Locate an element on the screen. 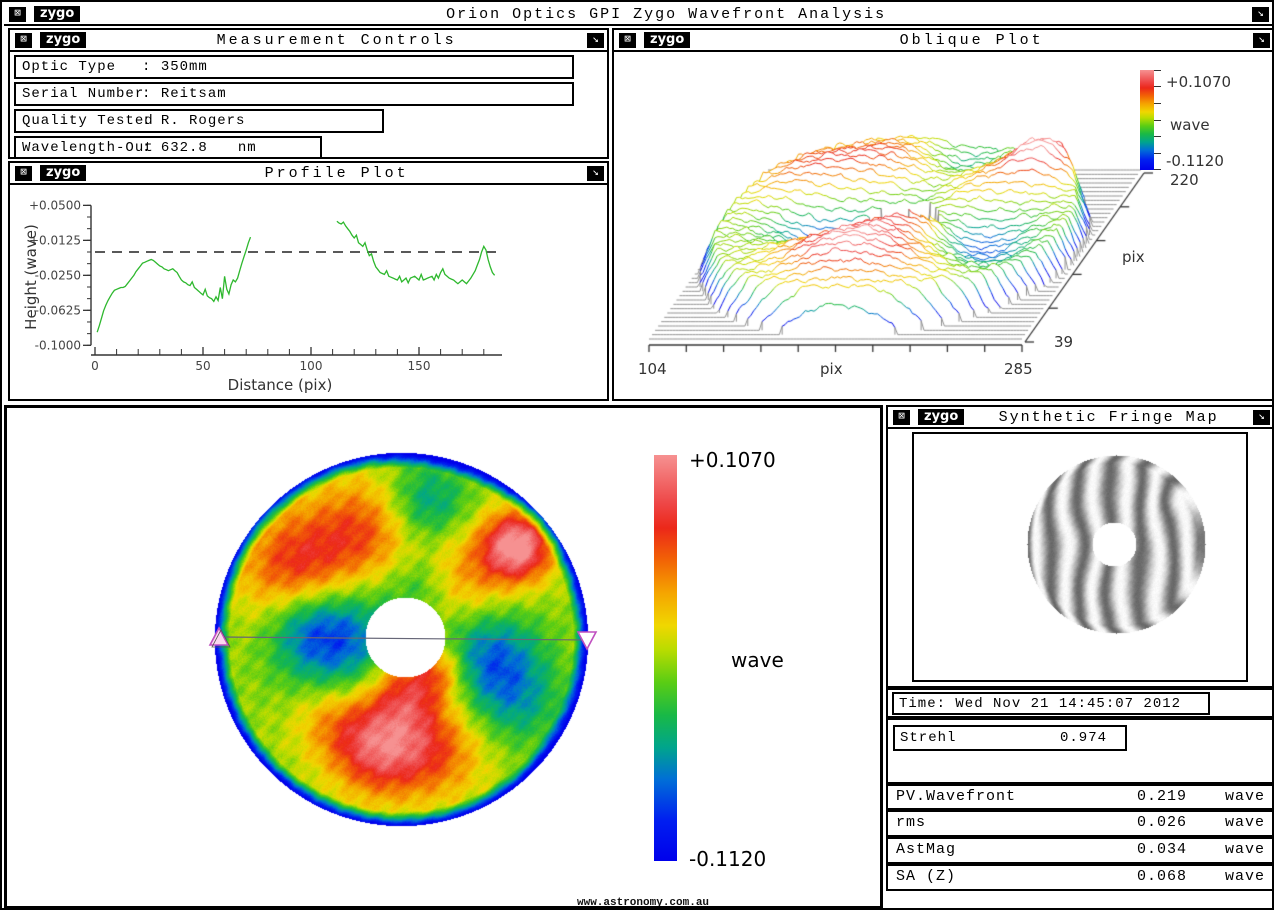 This screenshot has width=1274, height=910. oblique-x-axis-max: 285 is located at coordinates (1018, 369).